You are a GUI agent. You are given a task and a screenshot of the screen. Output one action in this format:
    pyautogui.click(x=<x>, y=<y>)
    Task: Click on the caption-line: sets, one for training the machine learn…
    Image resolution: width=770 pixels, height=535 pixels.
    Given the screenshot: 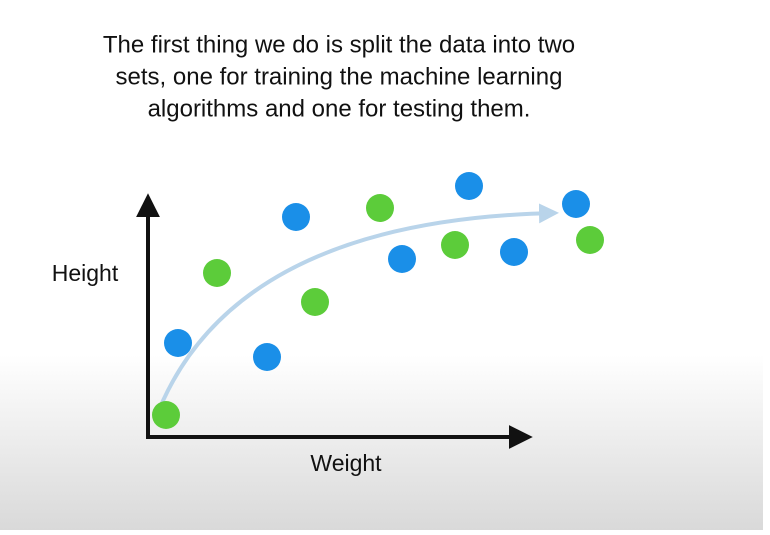 What is the action you would take?
    pyautogui.click(x=339, y=76)
    